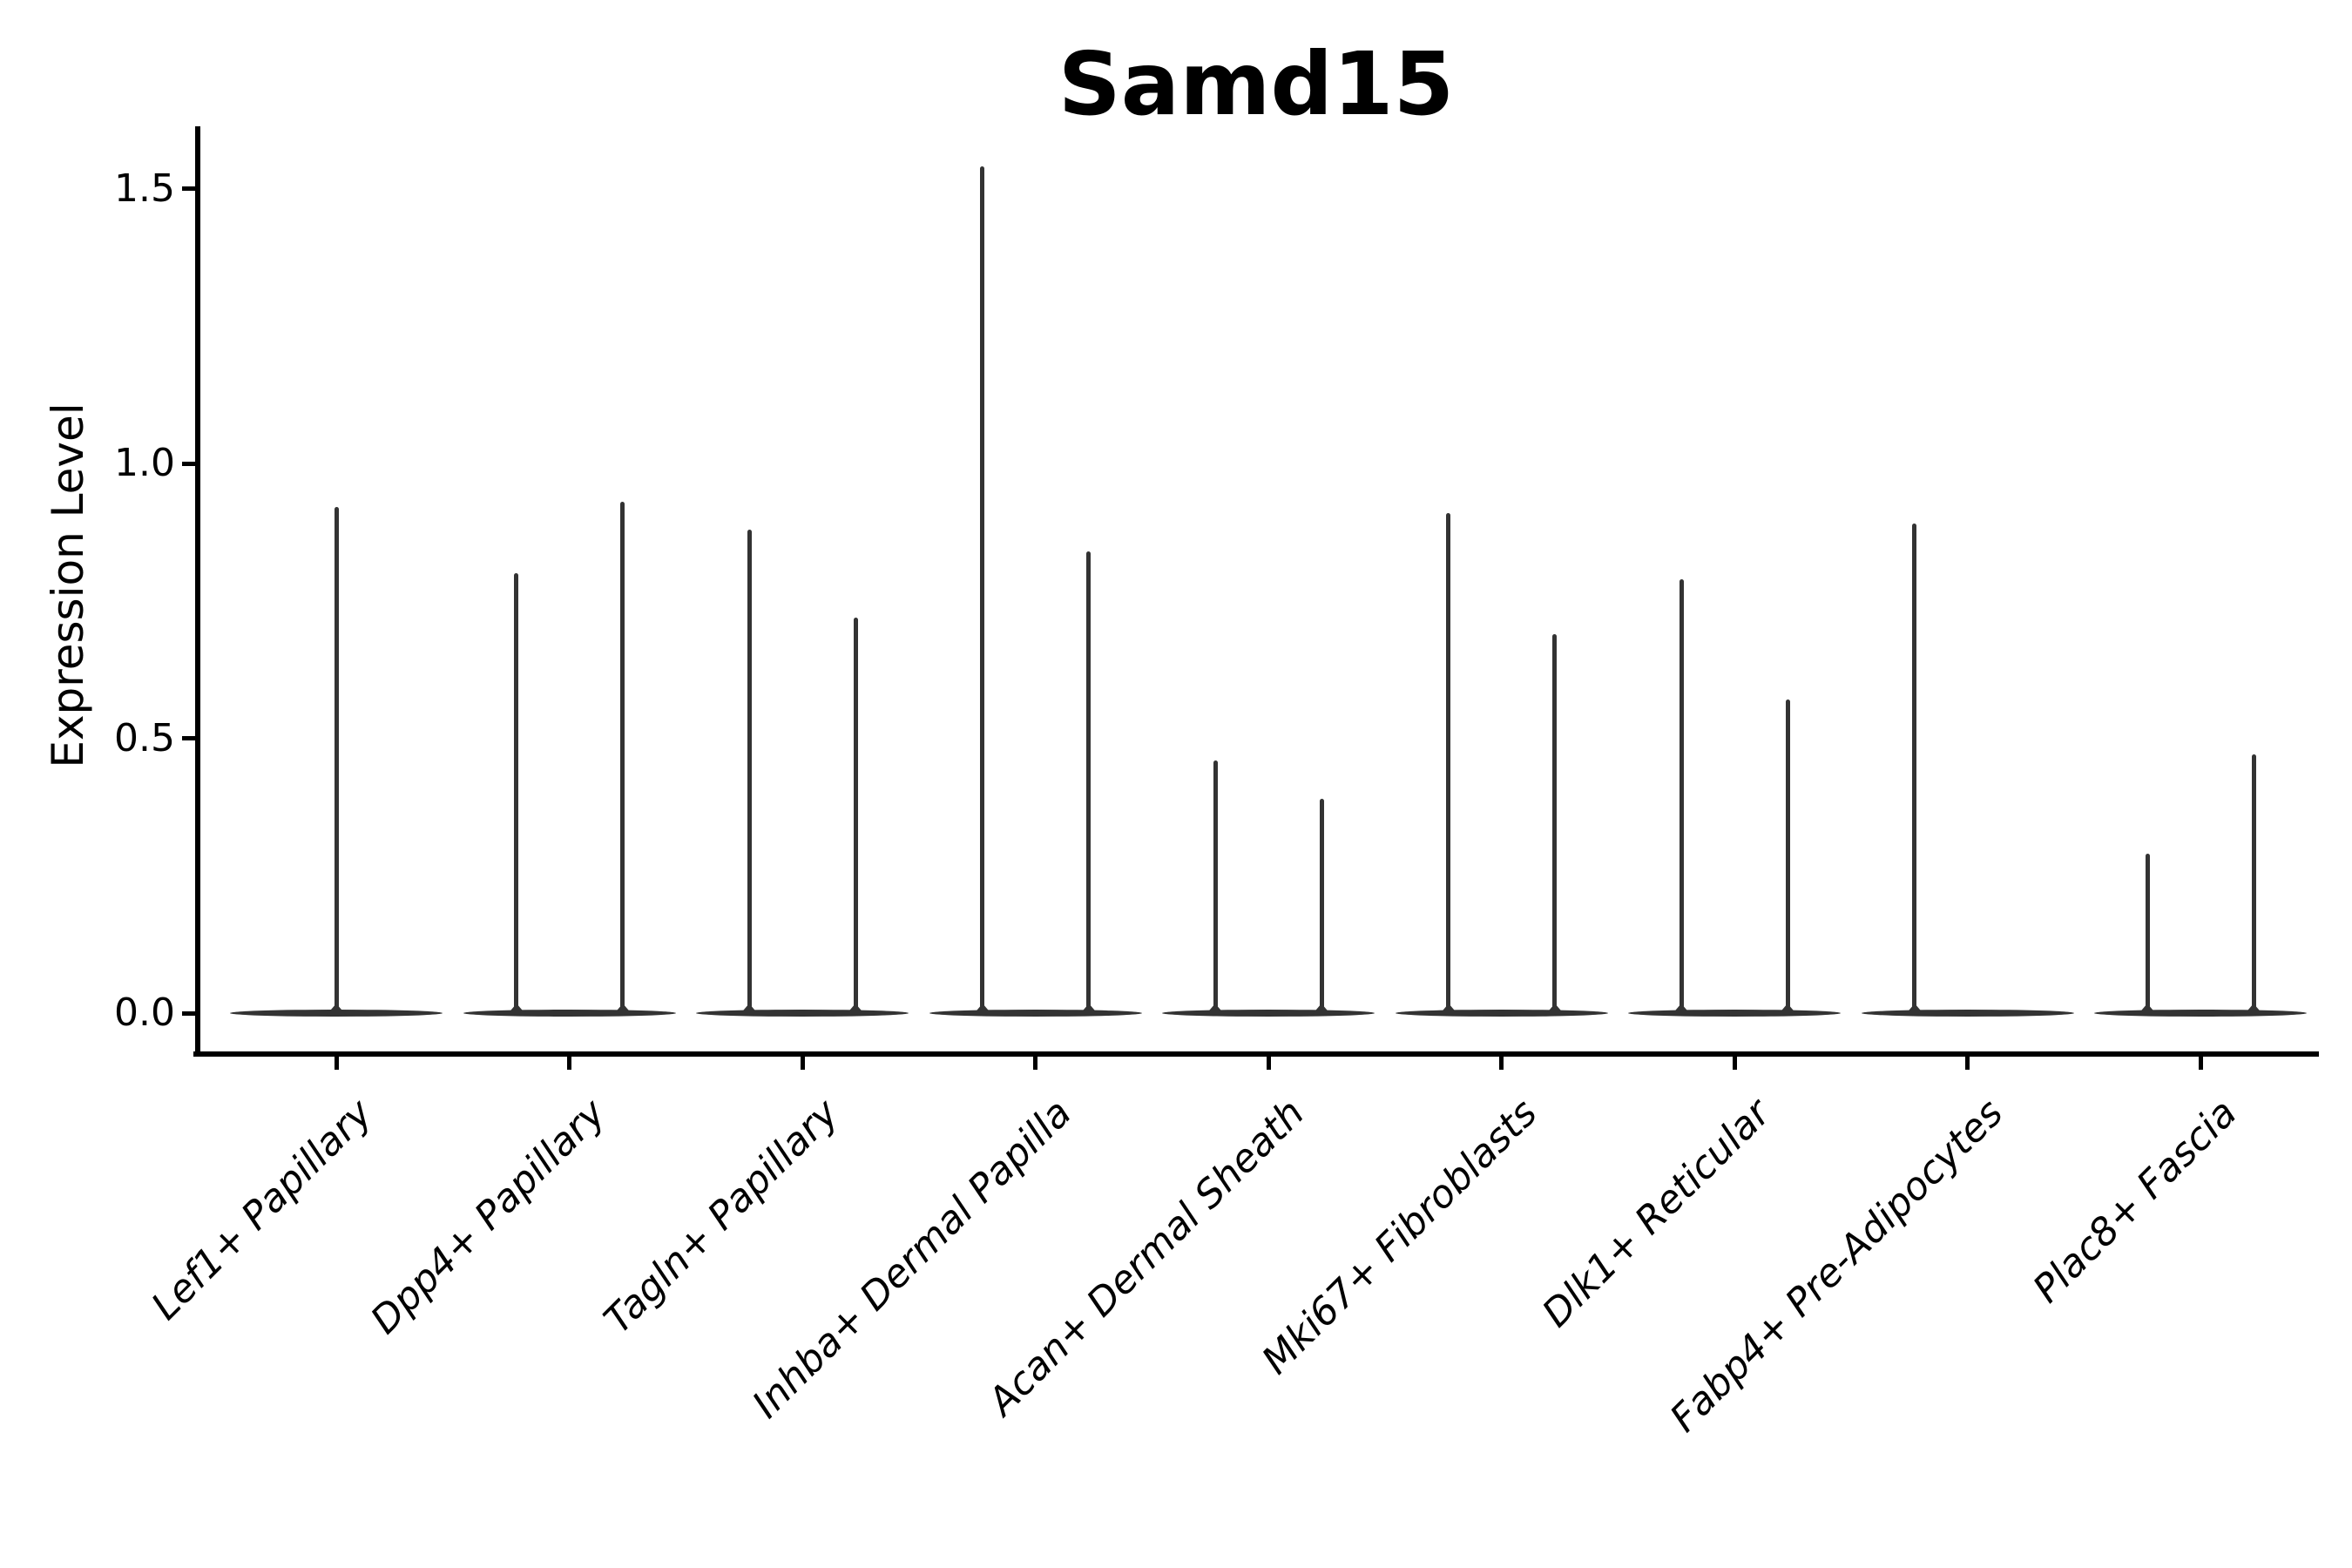 This screenshot has width=2352, height=1568. Describe the element at coordinates (1400, 1237) in the screenshot. I see `x-tick-label: Mki67+ Fibroblasts` at that location.